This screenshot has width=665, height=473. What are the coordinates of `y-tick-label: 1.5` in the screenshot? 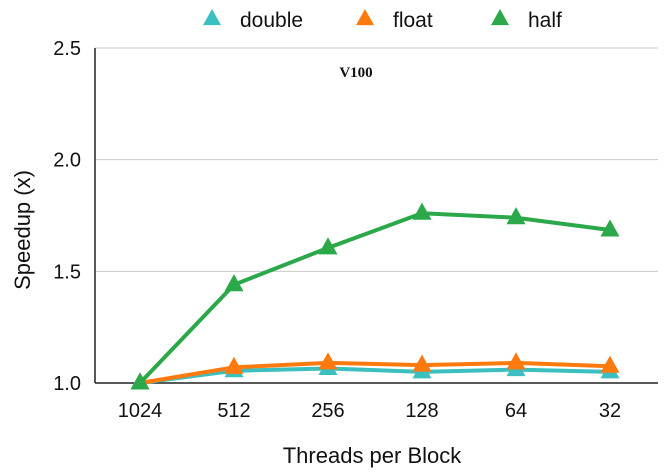 It's located at (67, 272).